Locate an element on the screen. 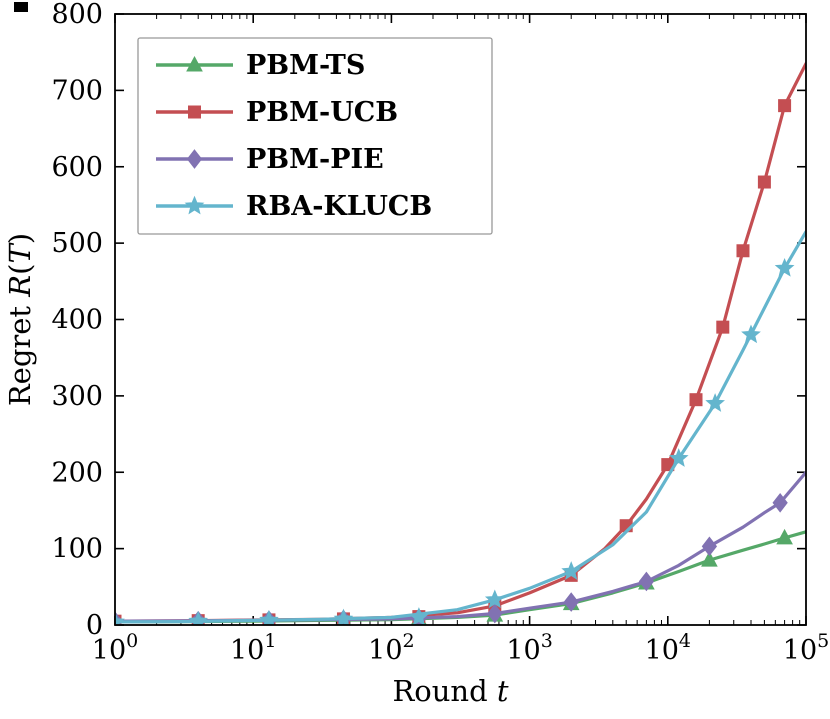 The image size is (830, 719). x-tick-label: 10¹ is located at coordinates (253, 648).